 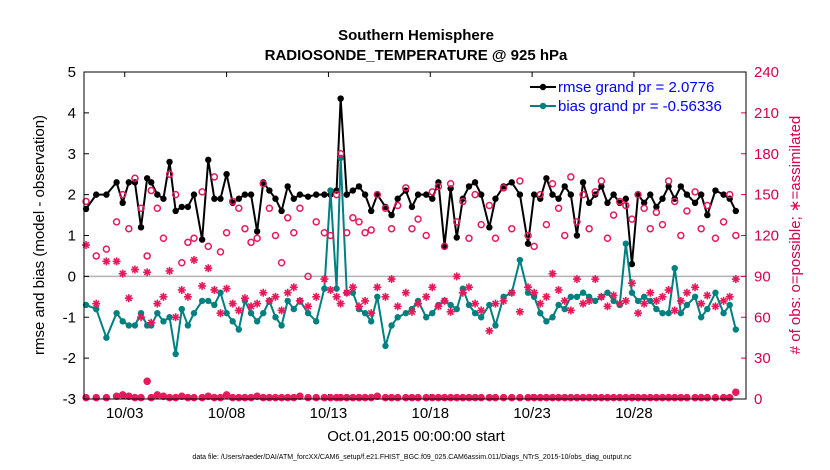 What do you see at coordinates (125, 413) in the screenshot?
I see `x-tick-label: 10/03` at bounding box center [125, 413].